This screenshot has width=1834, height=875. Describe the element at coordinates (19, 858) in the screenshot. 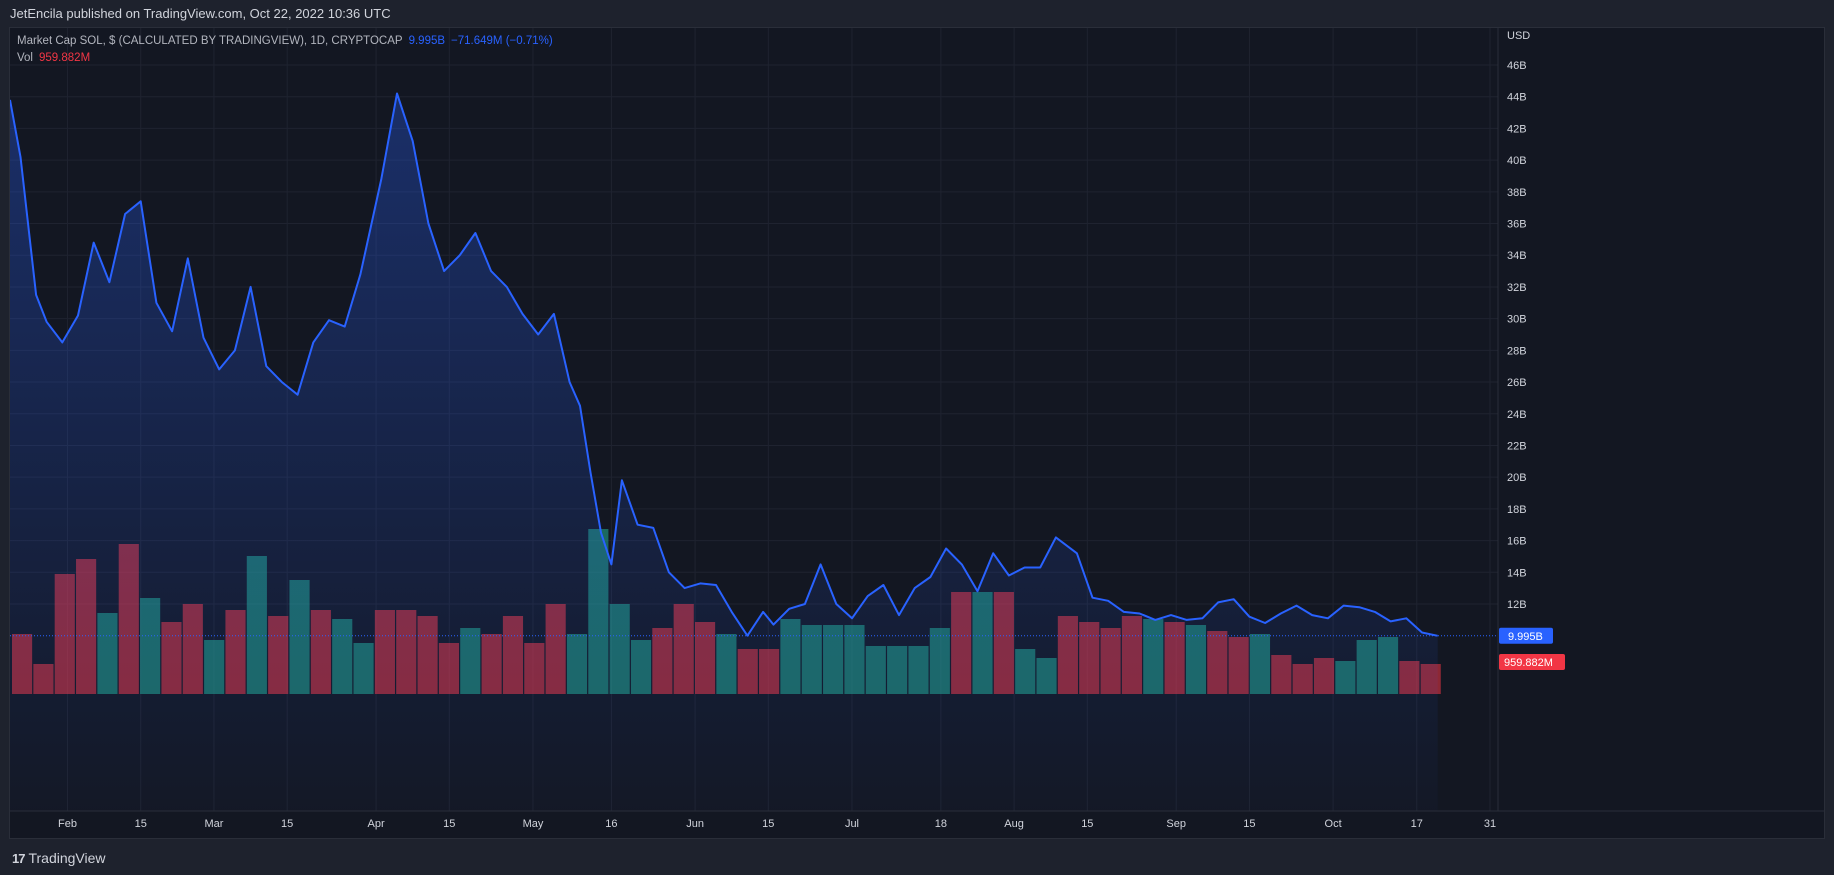

I see `tradingview-logo-icon: 17` at that location.